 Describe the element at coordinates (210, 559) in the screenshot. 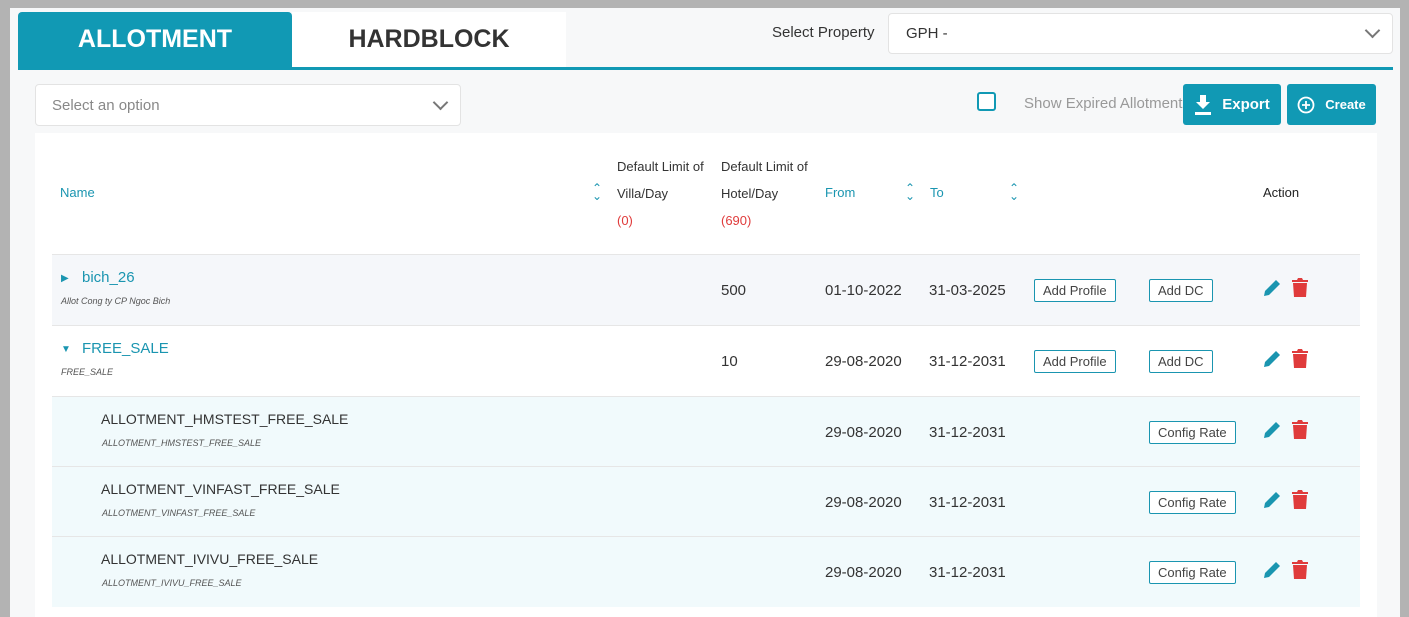

I see `row-name: ALLOTMENT_IVIVU_FREE_SALE` at that location.